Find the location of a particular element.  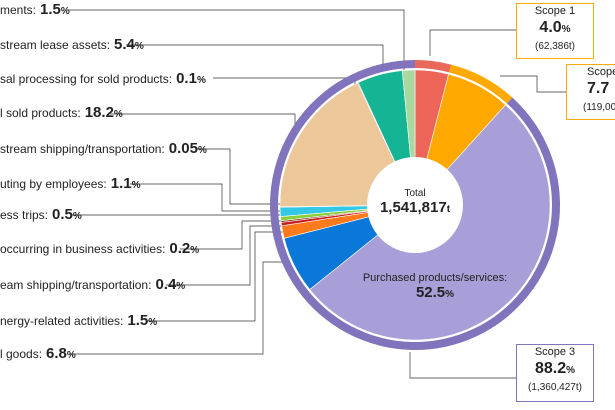

left-label: stream shipping/transportation: 0.05% is located at coordinates (103, 150).